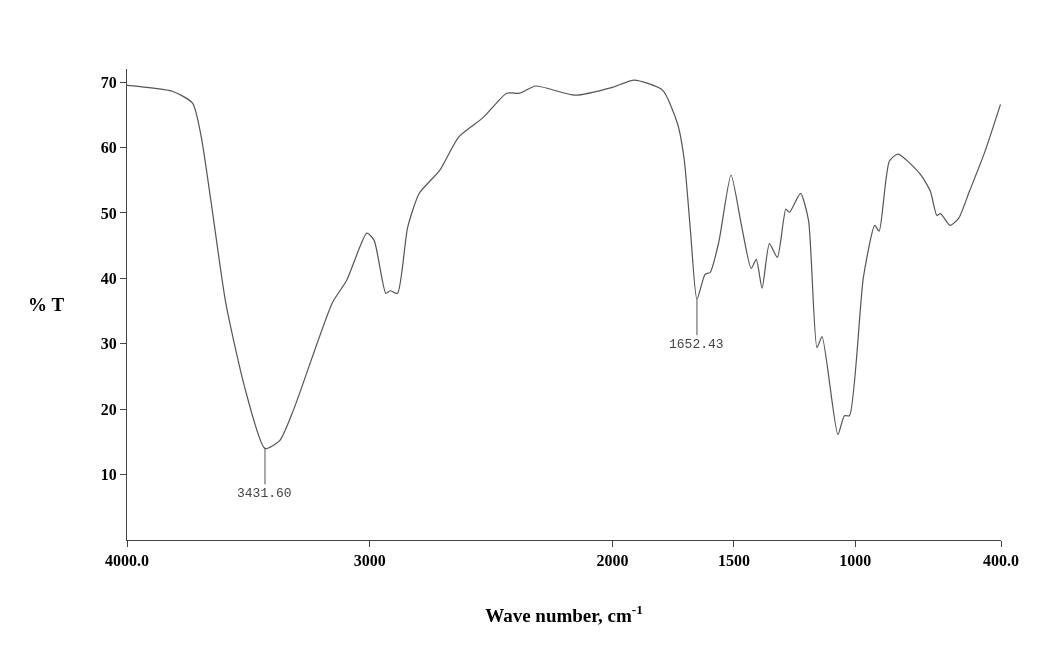 This screenshot has height=648, width=1053. Describe the element at coordinates (264, 493) in the screenshot. I see `annotation: 3431.60` at that location.